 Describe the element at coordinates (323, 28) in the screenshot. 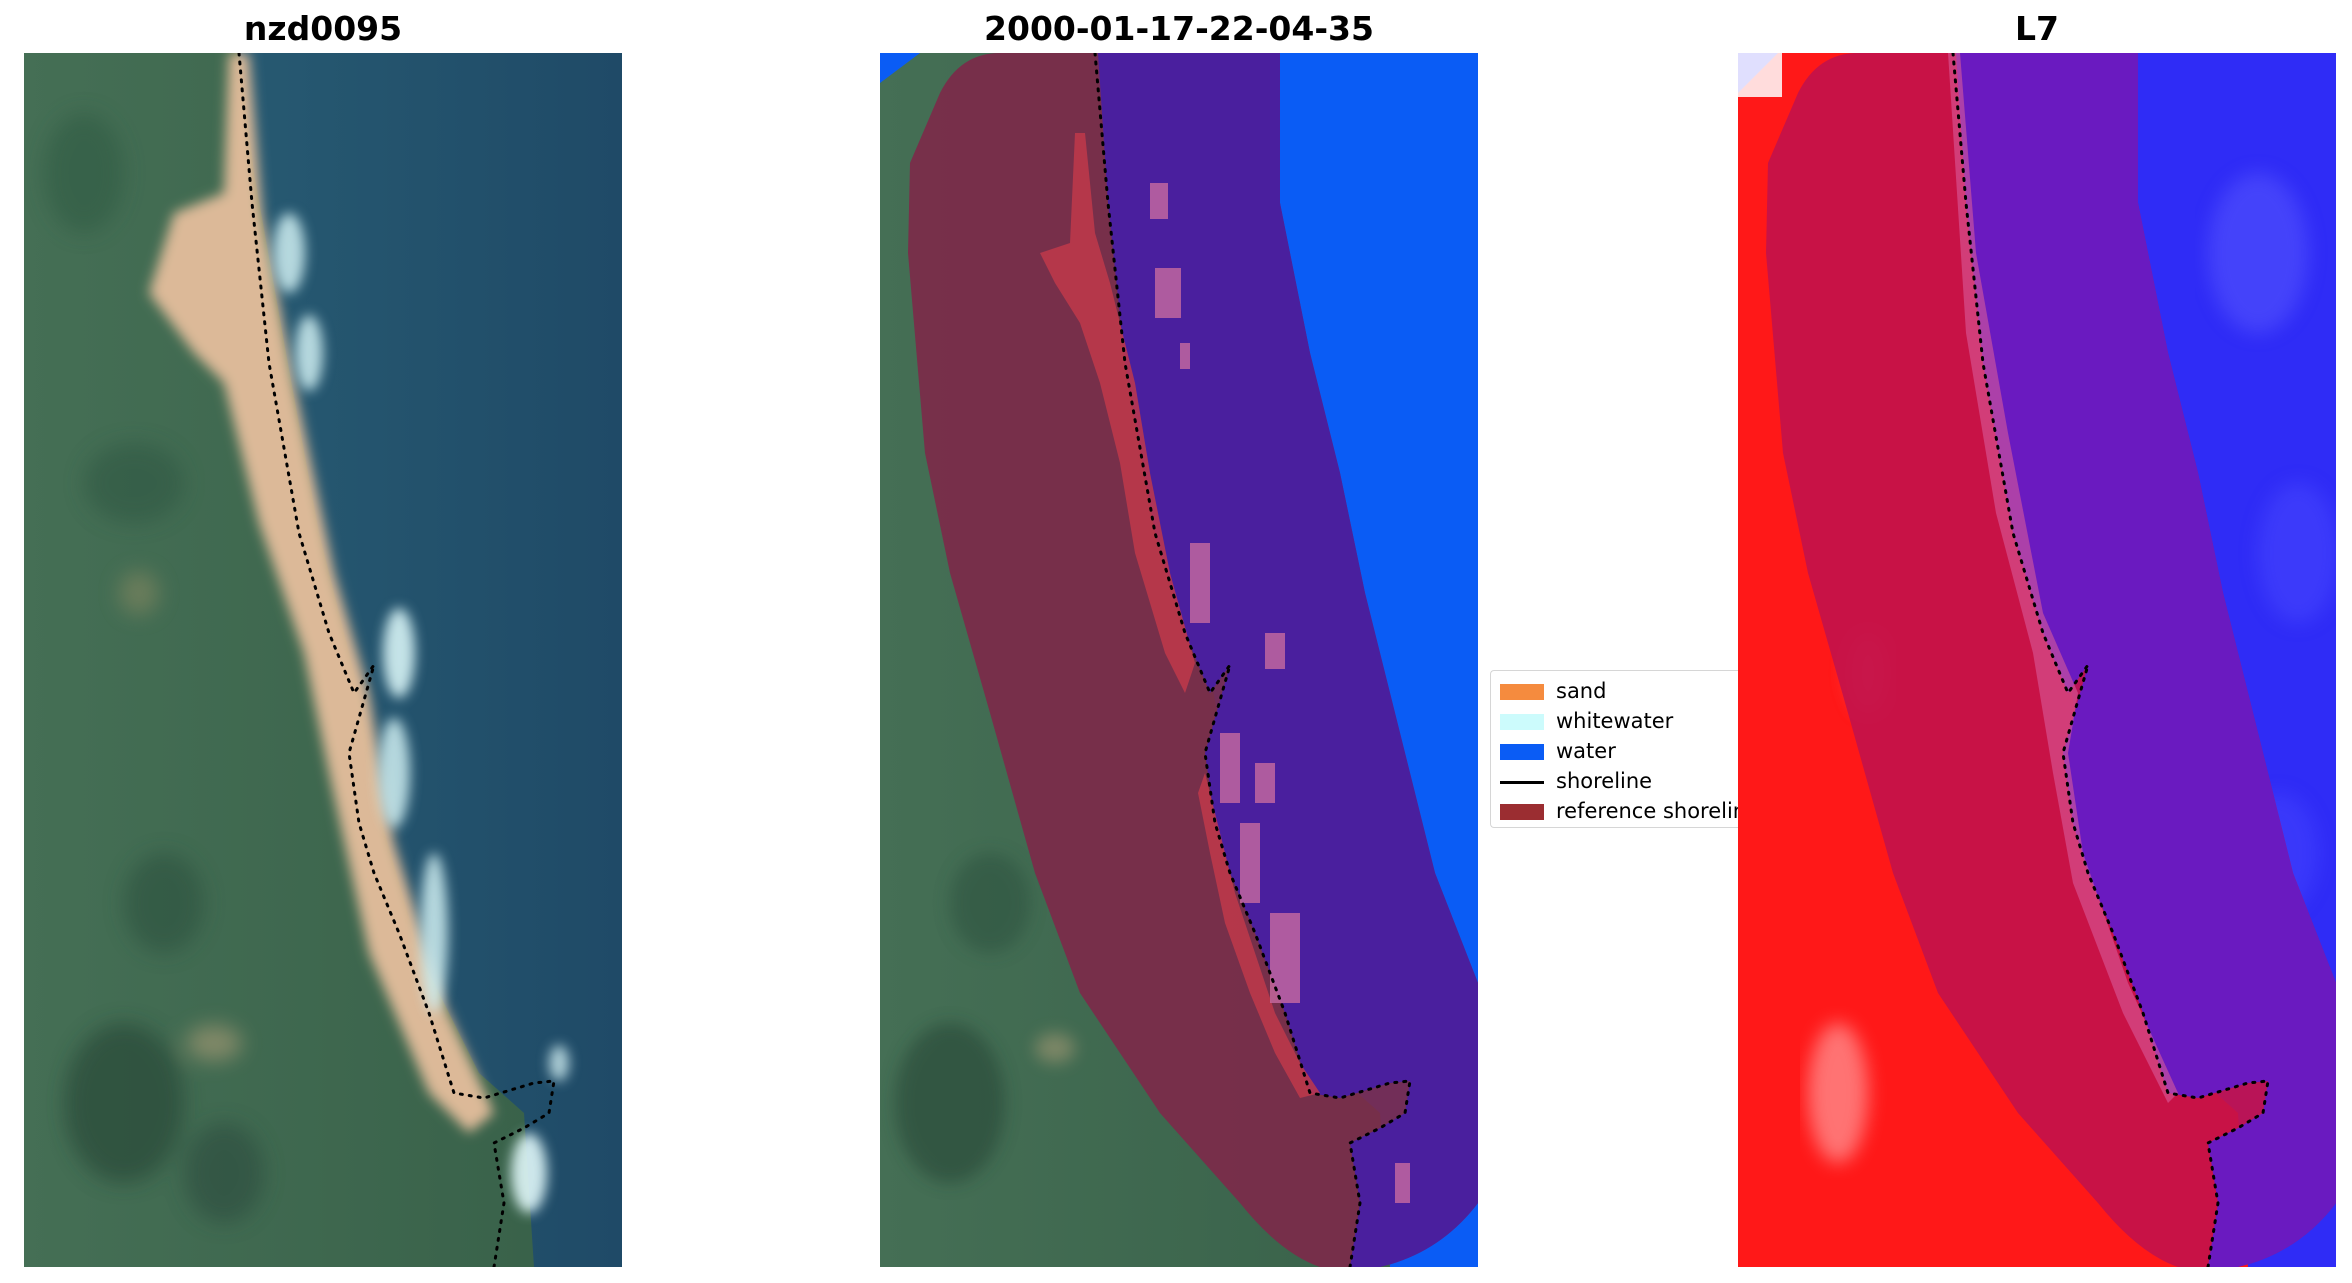

I see `panel-title-rgb: nzd0095` at that location.